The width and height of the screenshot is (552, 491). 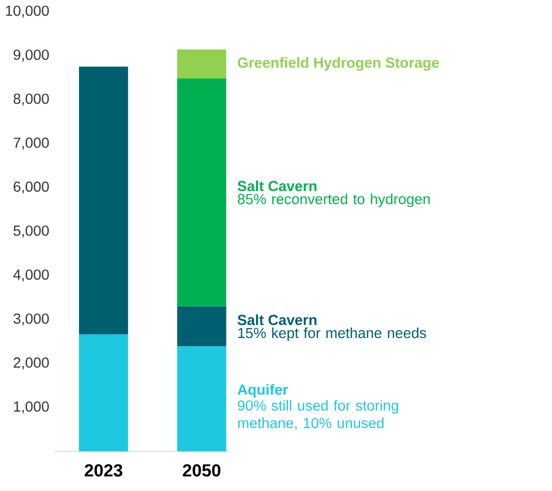 I want to click on series-label: Greenfield Hydrogen Storage, so click(x=338, y=64).